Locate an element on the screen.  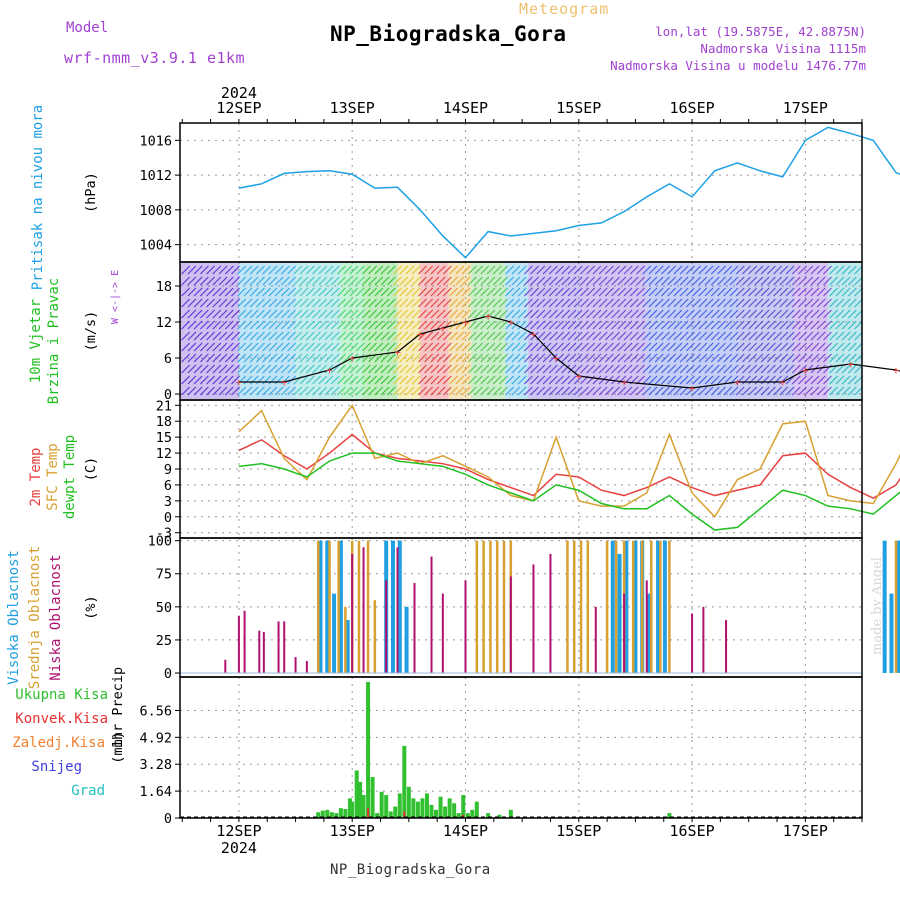
cloud-bar-high is located at coordinates (884, 607).